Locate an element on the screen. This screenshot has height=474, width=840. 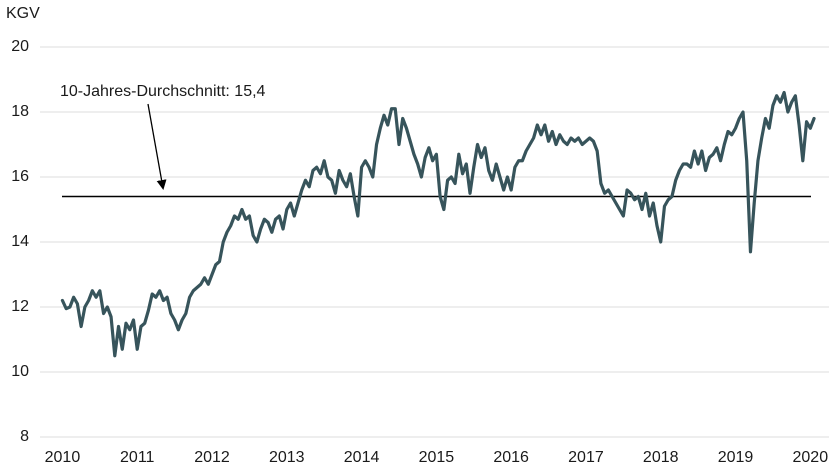
x-tick-label: 2014 is located at coordinates (362, 457).